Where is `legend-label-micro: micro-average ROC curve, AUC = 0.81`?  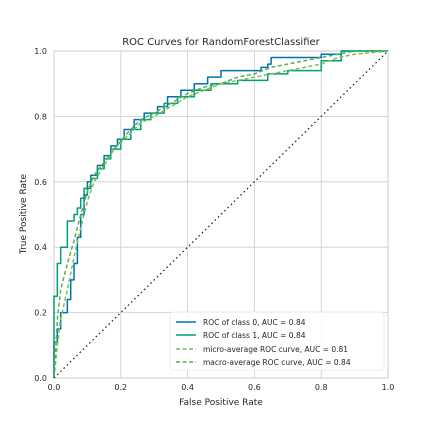
legend-label-micro: micro-average ROC curve, AUC = 0.81 is located at coordinates (275, 349).